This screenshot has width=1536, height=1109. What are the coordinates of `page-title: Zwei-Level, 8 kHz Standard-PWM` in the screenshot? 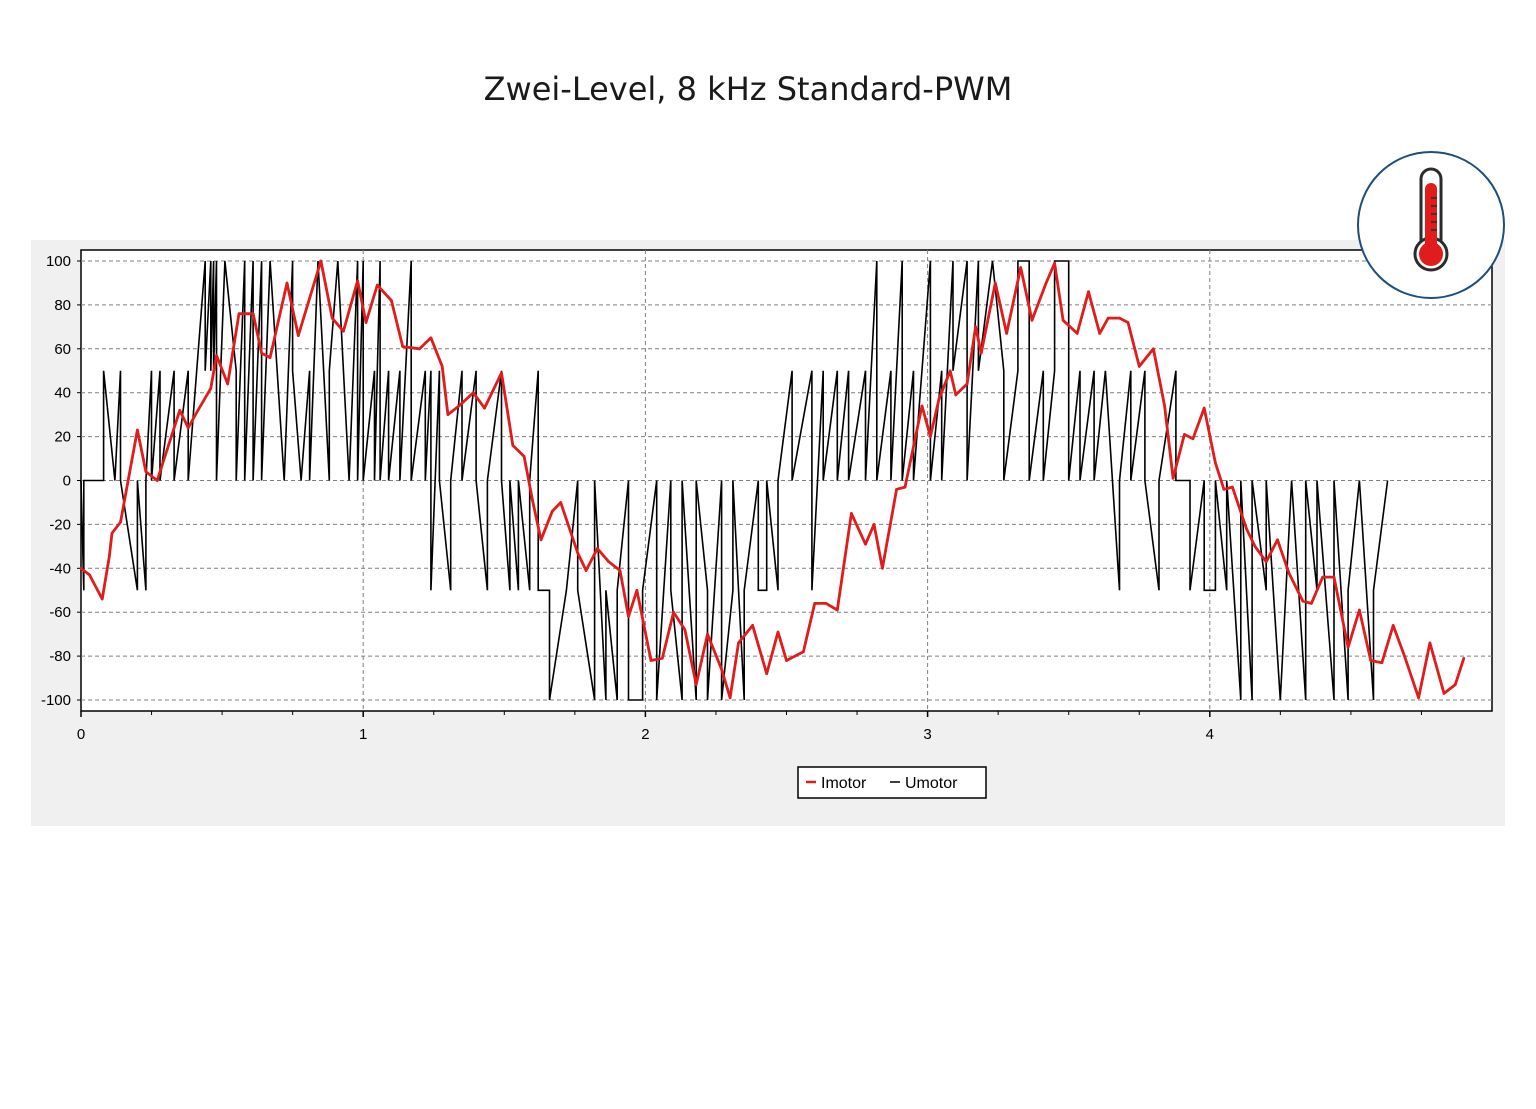 It's located at (748, 89).